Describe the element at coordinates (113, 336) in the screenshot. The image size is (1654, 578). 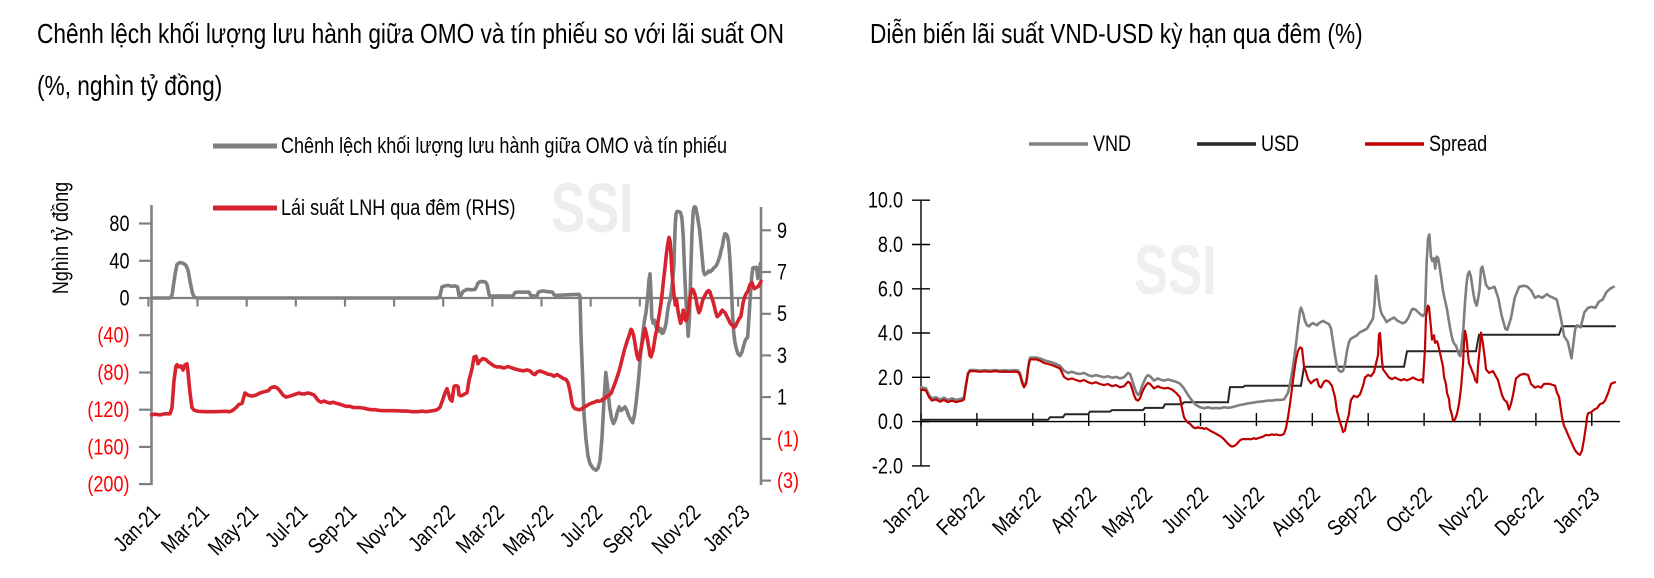
I see `svg-text: (40)` at that location.